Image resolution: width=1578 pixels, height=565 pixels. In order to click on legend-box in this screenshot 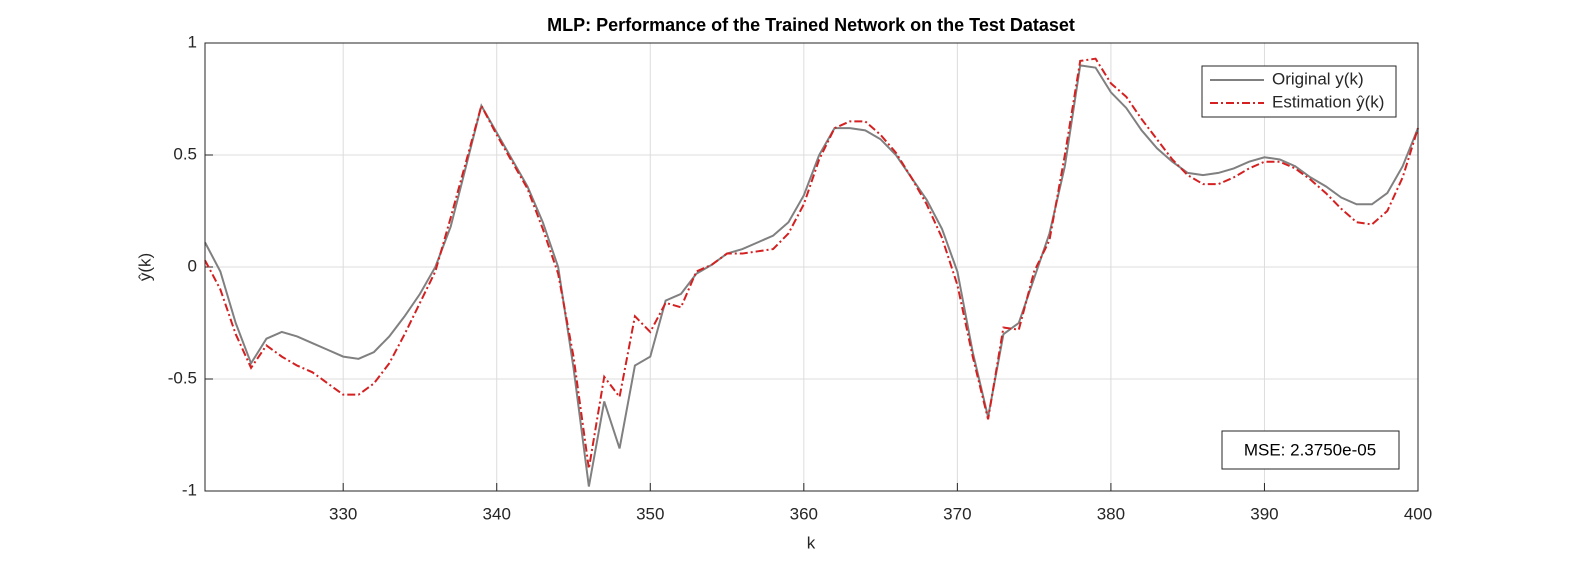, I will do `click(1299, 91)`.